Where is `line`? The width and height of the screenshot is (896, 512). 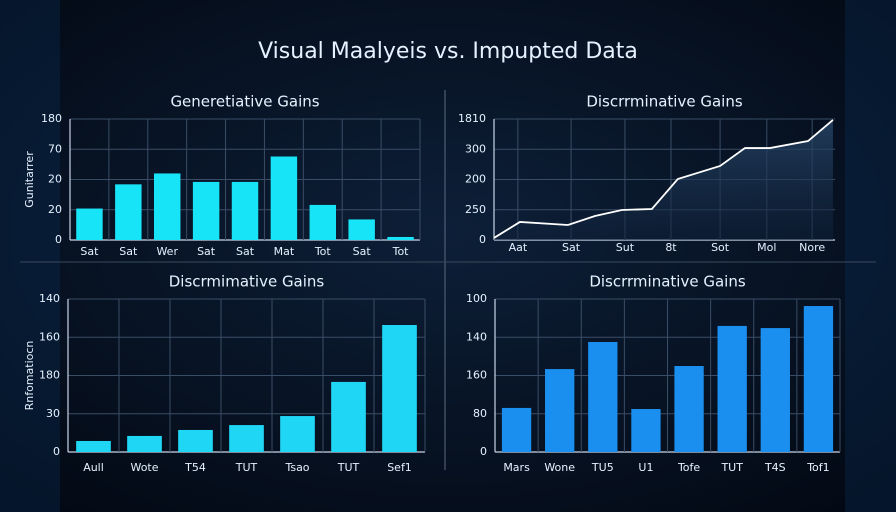
line is located at coordinates (663, 179).